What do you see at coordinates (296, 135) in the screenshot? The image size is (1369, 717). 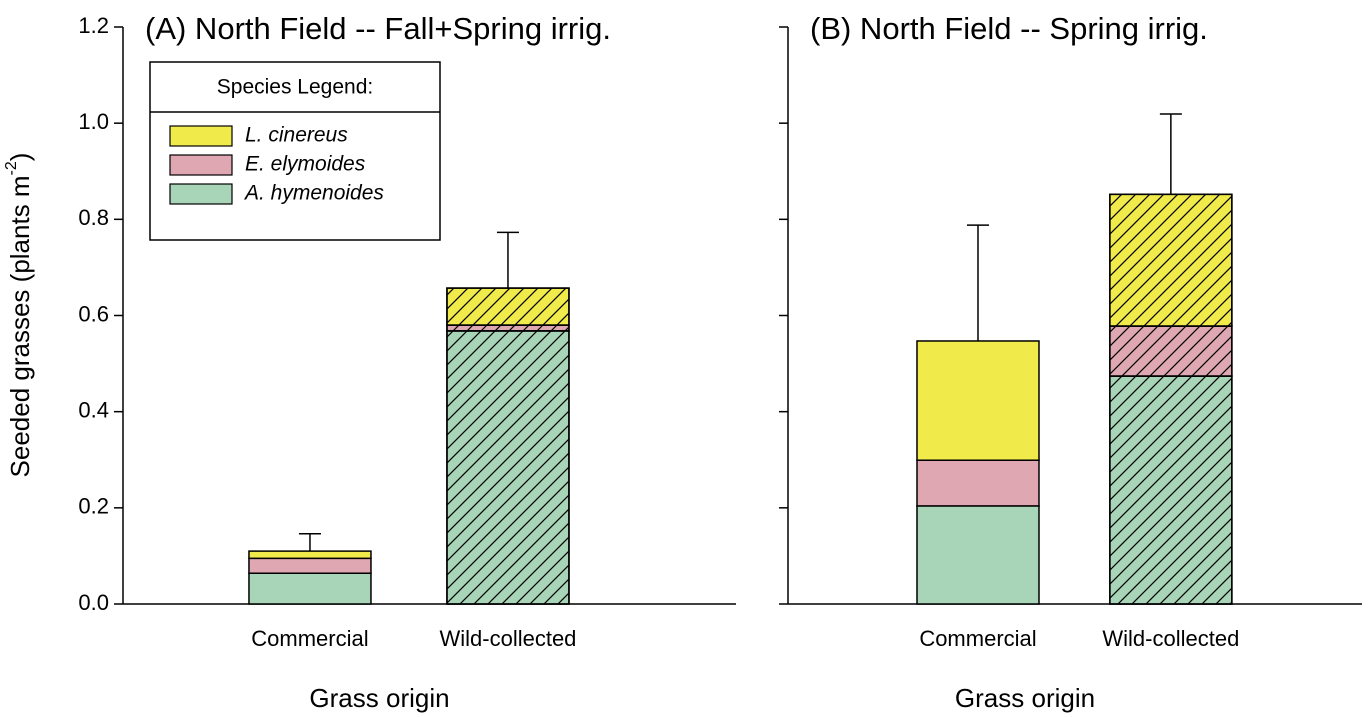 I see `legend-label: L. cinereus` at bounding box center [296, 135].